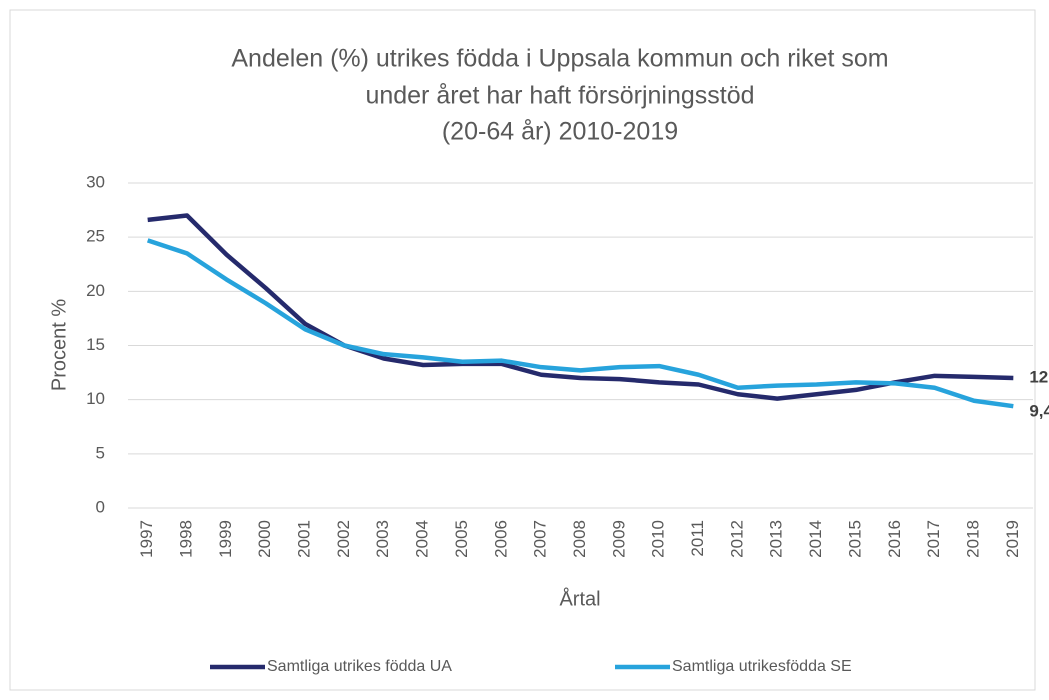  What do you see at coordinates (100, 452) in the screenshot?
I see `y-tick-label: 5` at bounding box center [100, 452].